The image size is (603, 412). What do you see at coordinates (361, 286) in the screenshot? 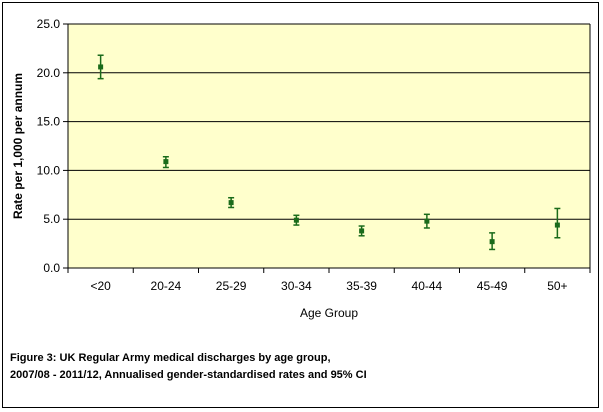
I see `x-tick-label: 35-39` at bounding box center [361, 286].